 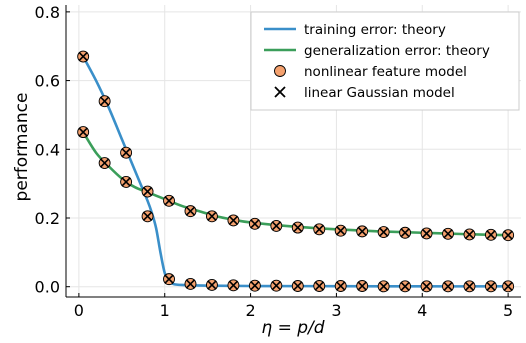 I want to click on linear-gen-point-1-stroke-b, so click(x=104, y=163).